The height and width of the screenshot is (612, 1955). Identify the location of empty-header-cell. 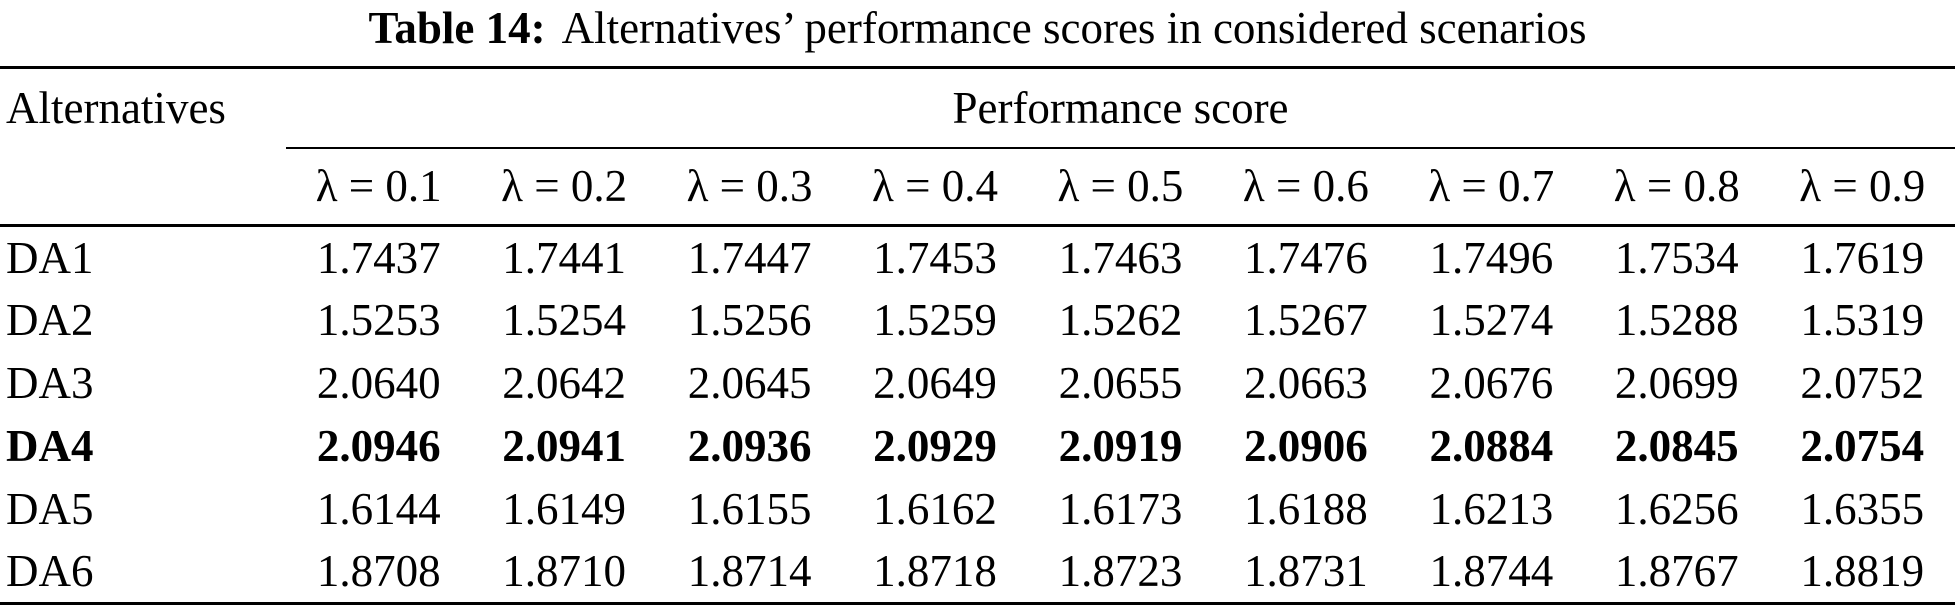
(143, 187).